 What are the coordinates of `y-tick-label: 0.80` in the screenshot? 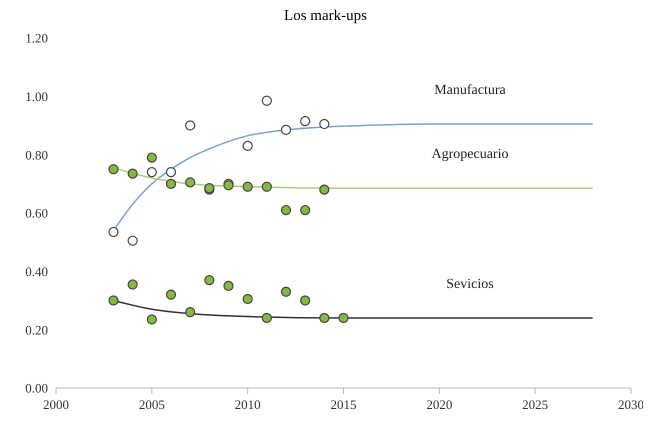 It's located at (36, 154).